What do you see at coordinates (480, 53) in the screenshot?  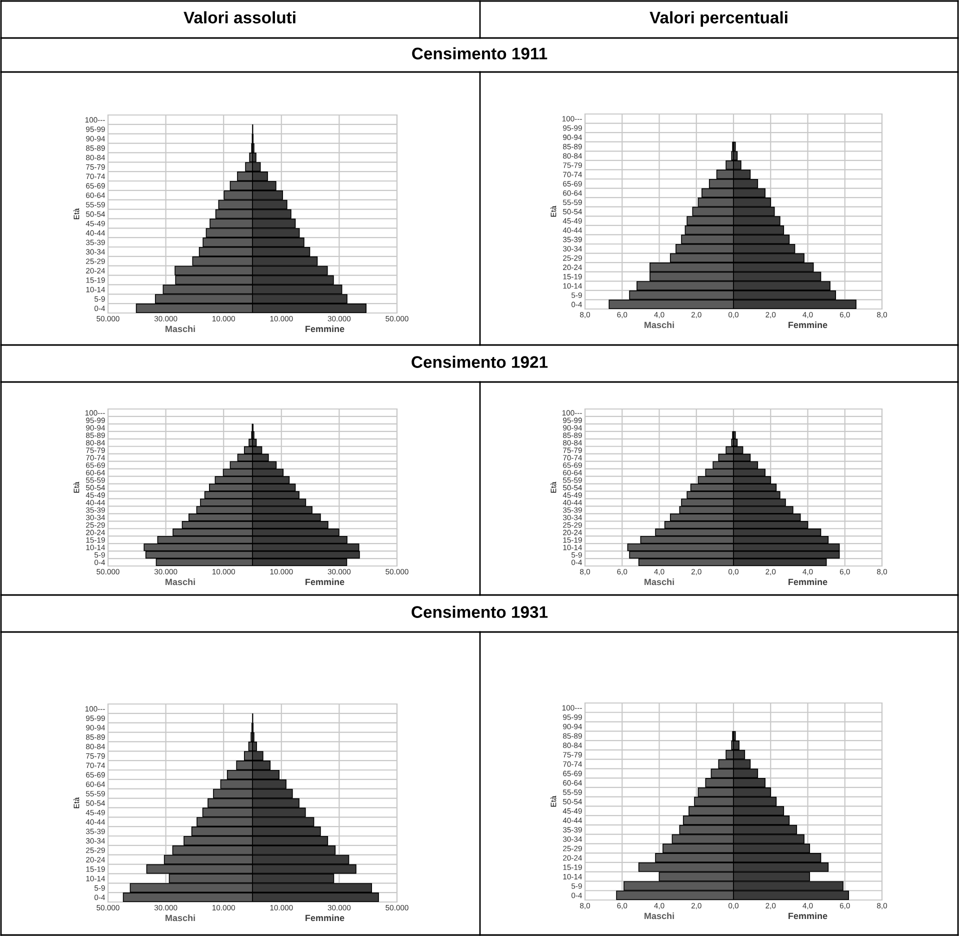 I see `text: Censimento 1911` at bounding box center [480, 53].